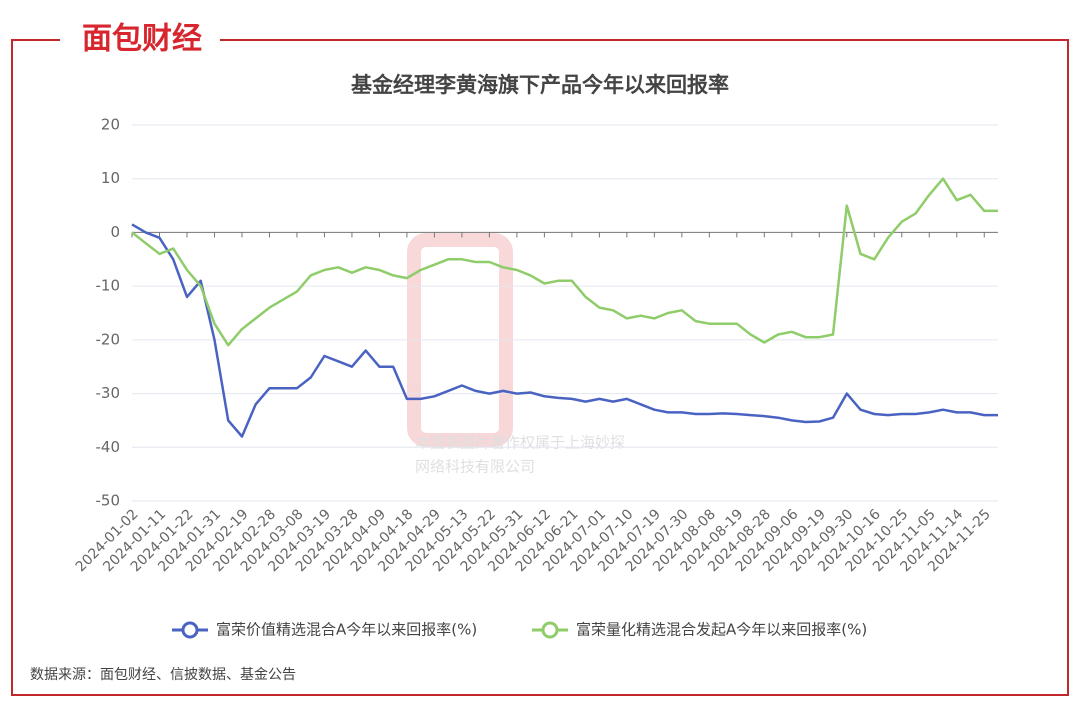  What do you see at coordinates (108, 447) in the screenshot?
I see `y-tick-label: -40` at bounding box center [108, 447].